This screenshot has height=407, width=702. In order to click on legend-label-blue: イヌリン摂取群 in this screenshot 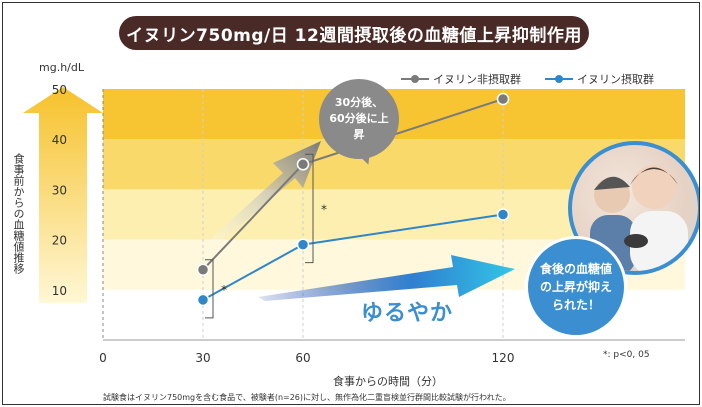, I will do `click(615, 79)`.